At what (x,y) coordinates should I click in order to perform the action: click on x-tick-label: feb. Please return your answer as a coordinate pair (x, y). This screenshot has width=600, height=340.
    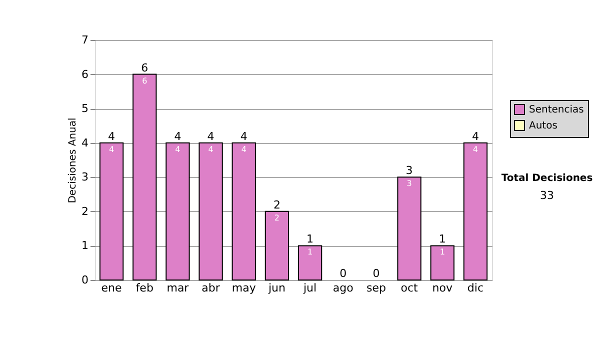
    Looking at the image, I should click on (145, 288).